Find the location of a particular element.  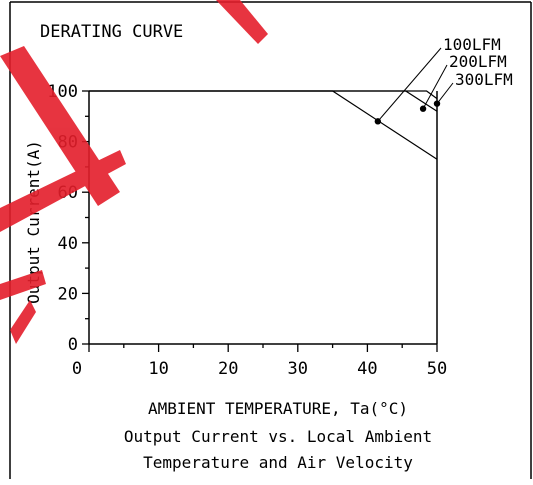

caption-line-2: Temperature and Air Velocity is located at coordinates (278, 462).